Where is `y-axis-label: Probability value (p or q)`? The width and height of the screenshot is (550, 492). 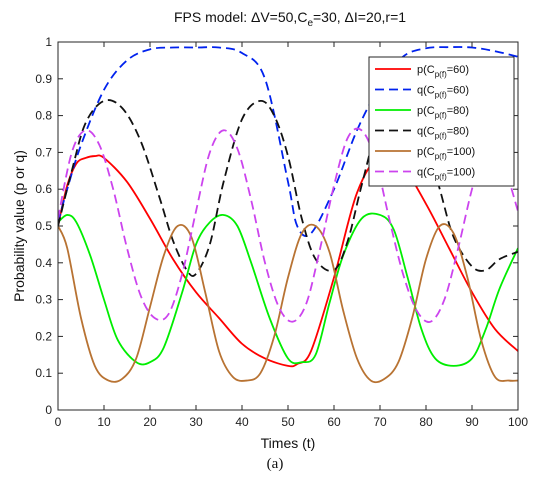
y-axis-label: Probability value (p or q) is located at coordinates (19, 226).